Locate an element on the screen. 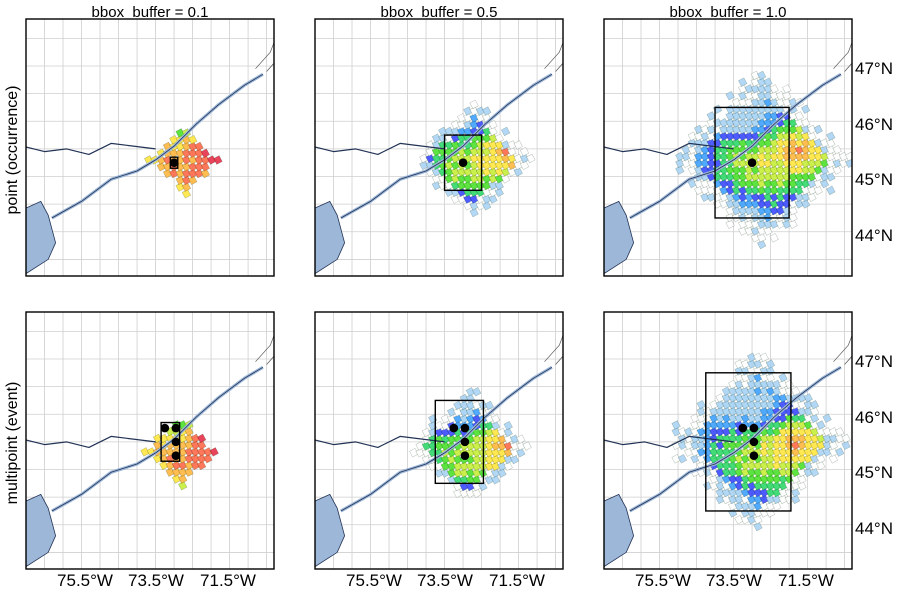  map-panel-r1-c2 is located at coordinates (439, 147).